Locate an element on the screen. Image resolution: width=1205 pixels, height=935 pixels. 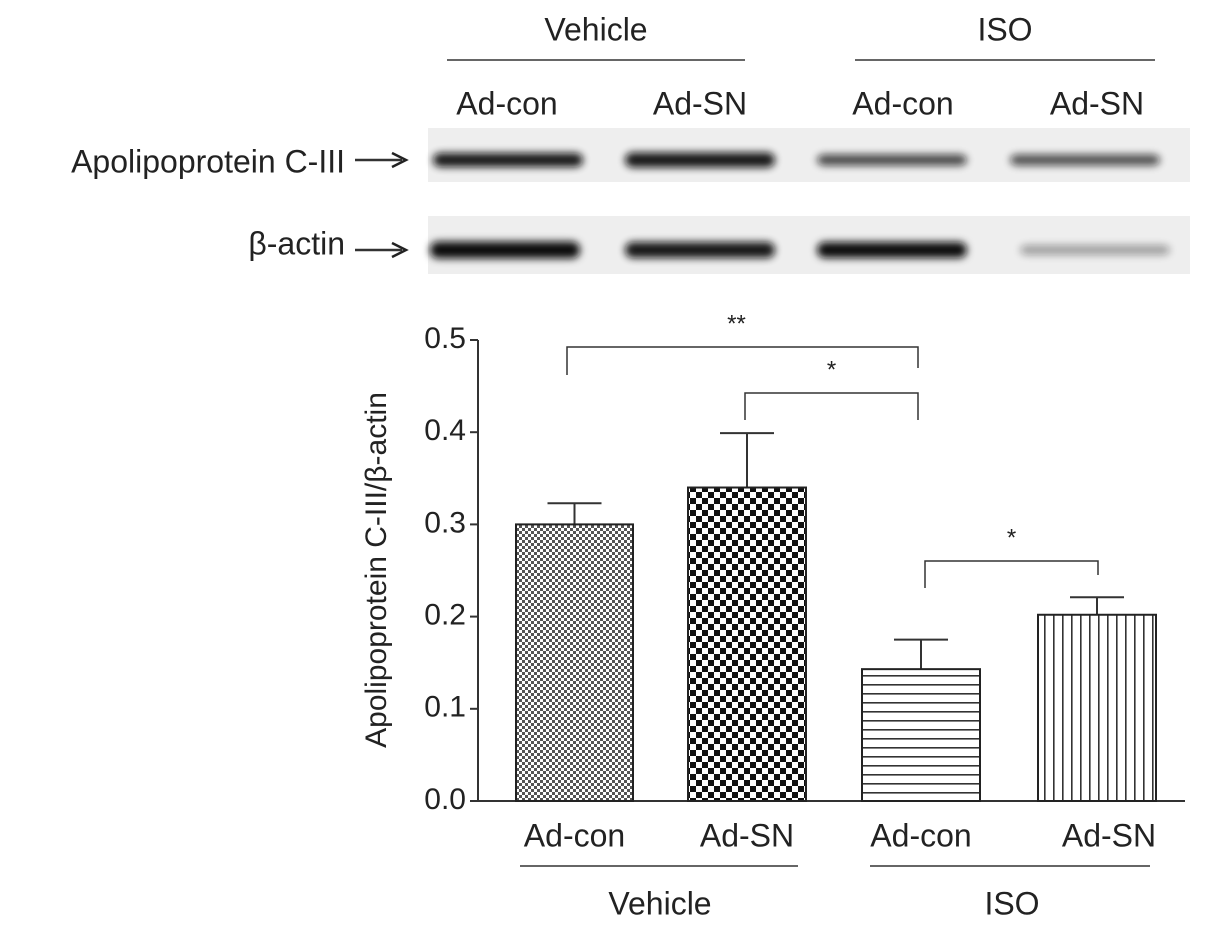
significance-label: ** is located at coordinates (736, 323).